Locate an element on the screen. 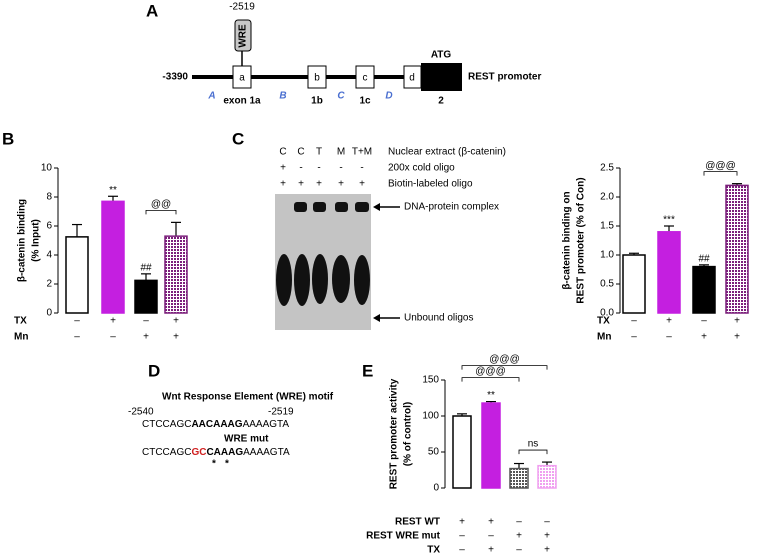 Image resolution: width=759 pixels, height=555 pixels. significance: ## is located at coordinates (146, 267).